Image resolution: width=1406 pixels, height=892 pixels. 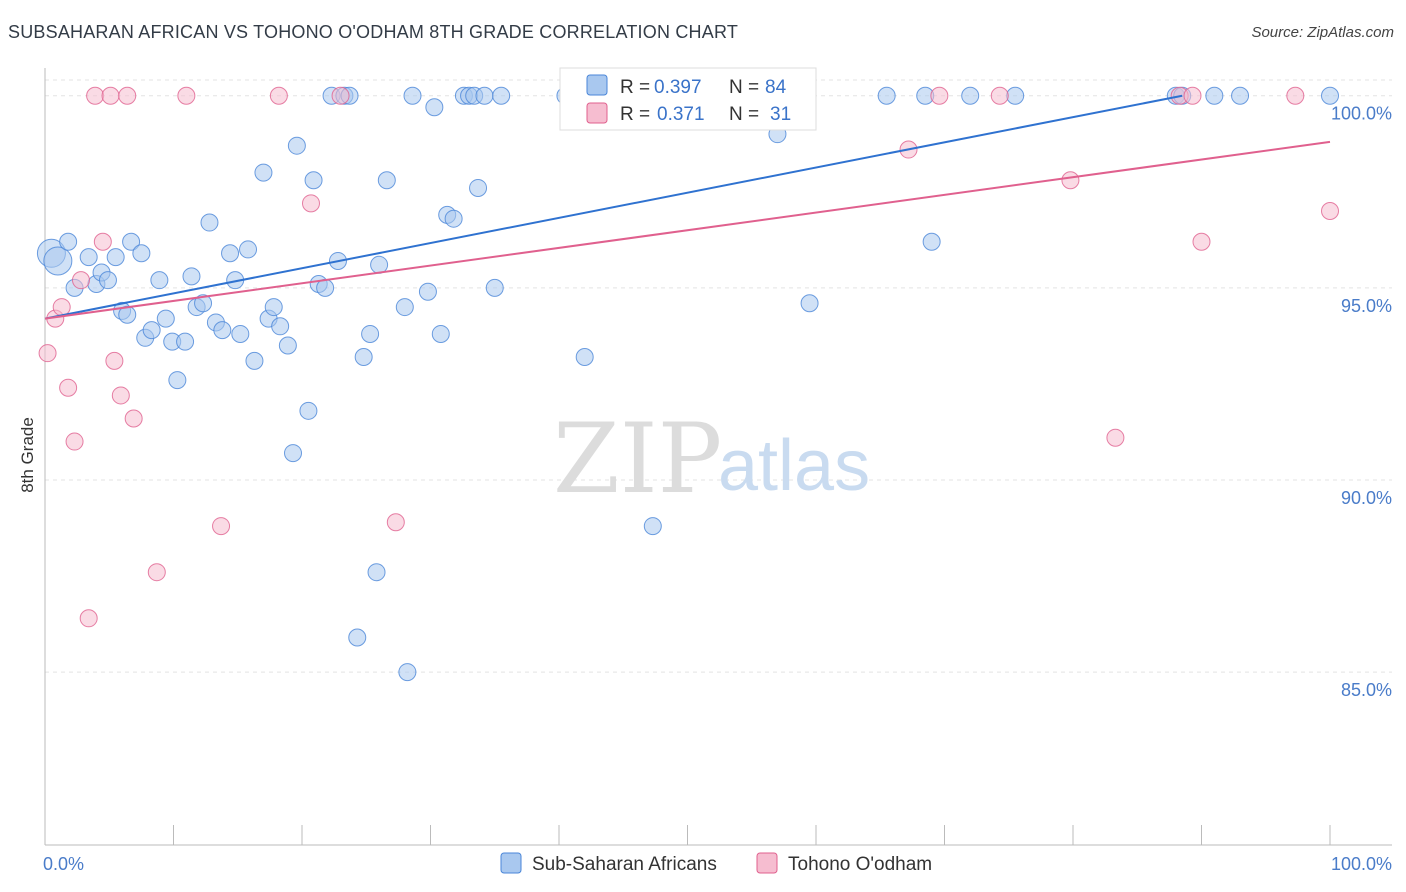 I want to click on legend-r-value-pink: 0.371, so click(x=681, y=114).